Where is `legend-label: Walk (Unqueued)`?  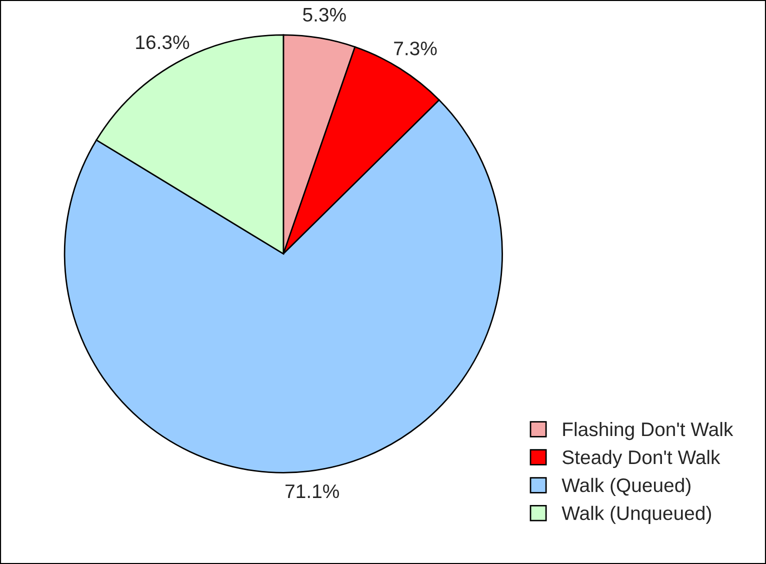
legend-label: Walk (Unqueued) is located at coordinates (636, 515).